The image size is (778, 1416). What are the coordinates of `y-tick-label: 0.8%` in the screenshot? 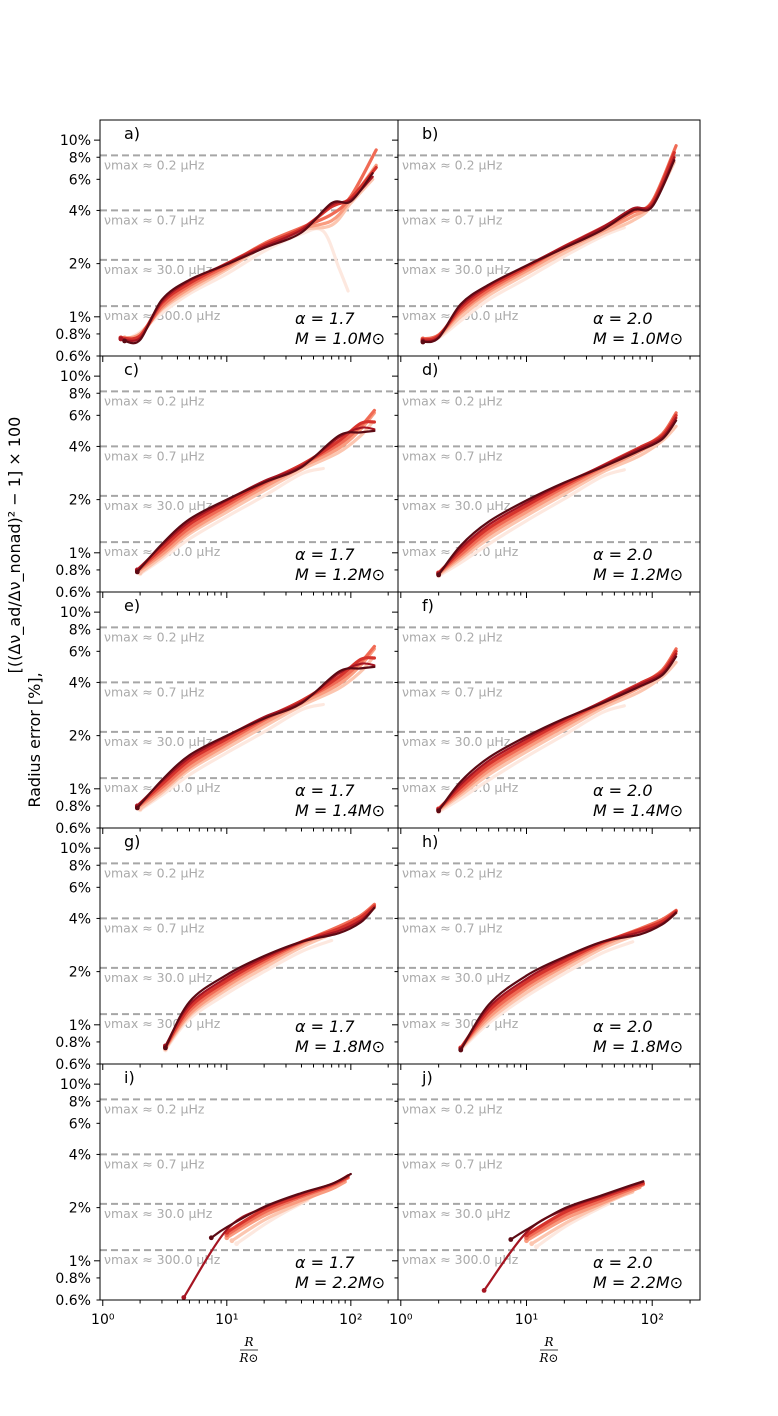 It's located at (73, 1043).